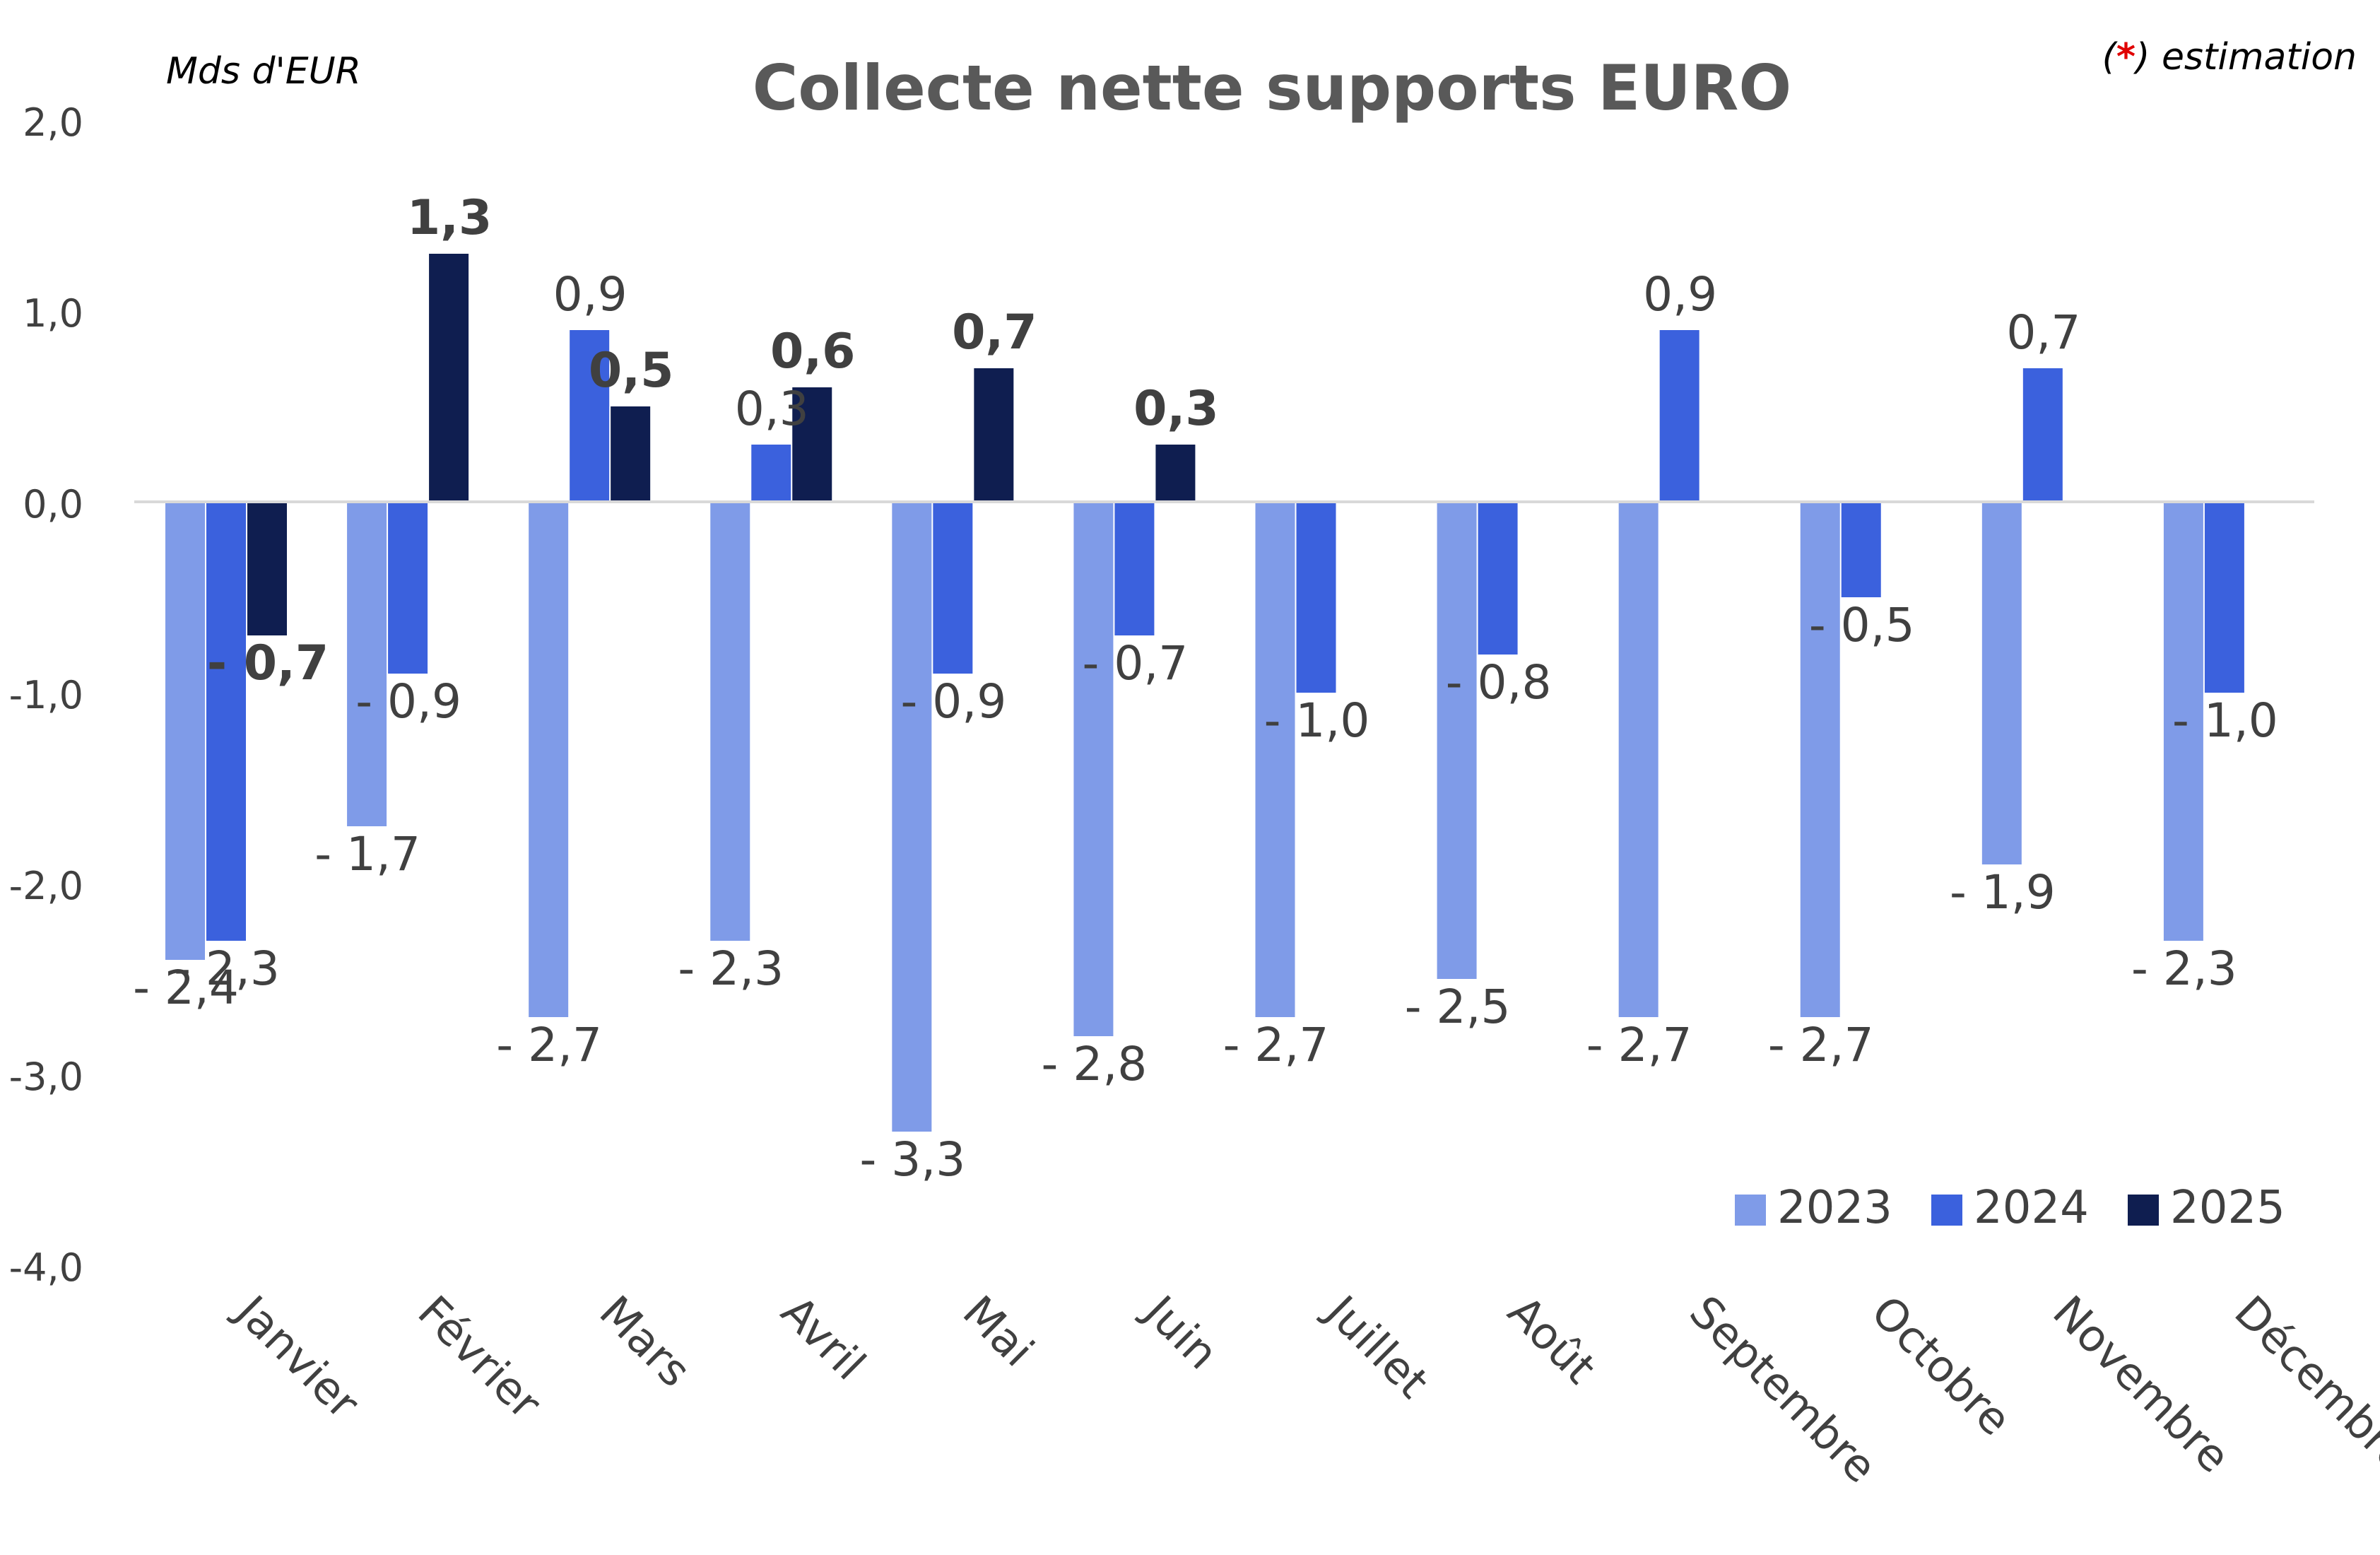  I want to click on category-label: Novembre, so click(2141, 1384).